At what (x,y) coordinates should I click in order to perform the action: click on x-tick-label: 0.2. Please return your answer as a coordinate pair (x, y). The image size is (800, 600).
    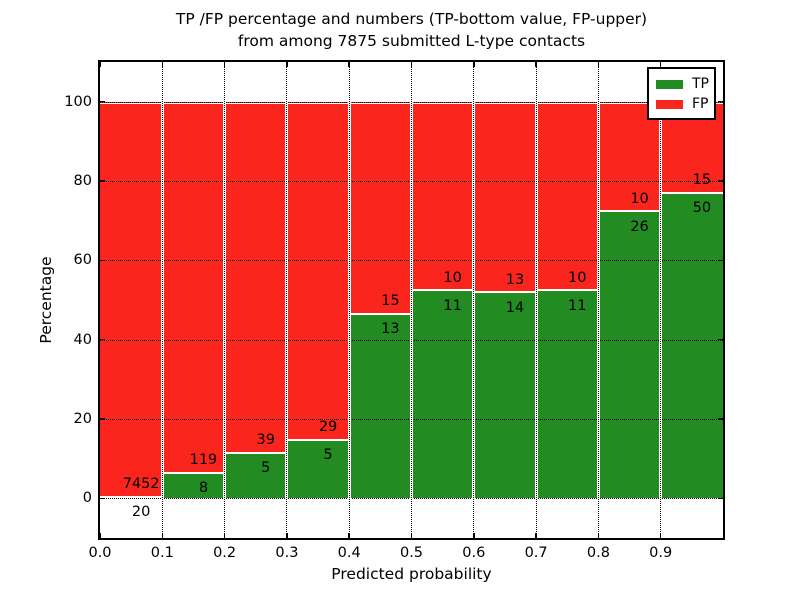
    Looking at the image, I should click on (225, 553).